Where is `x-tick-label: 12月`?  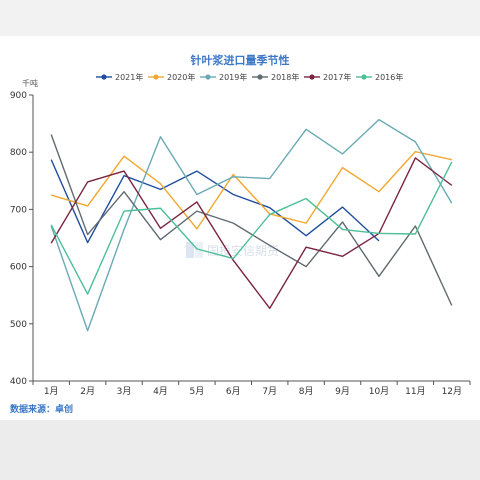 x-tick-label: 12月 is located at coordinates (452, 391).